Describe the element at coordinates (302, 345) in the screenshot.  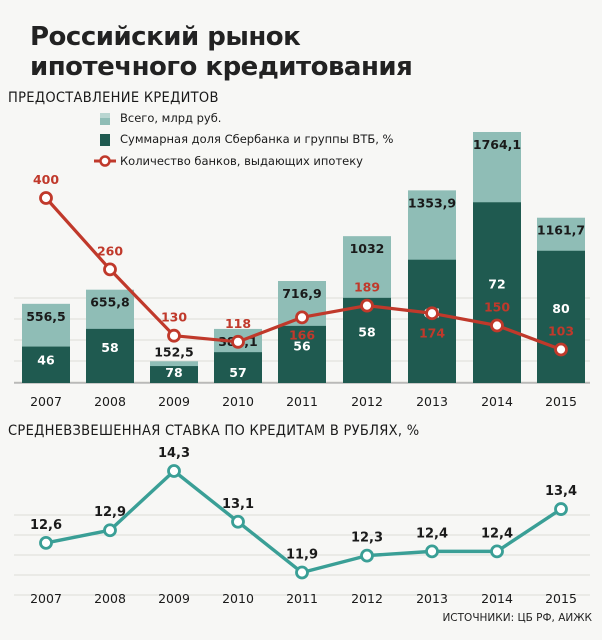
I see `share-value-label: 56` at that location.